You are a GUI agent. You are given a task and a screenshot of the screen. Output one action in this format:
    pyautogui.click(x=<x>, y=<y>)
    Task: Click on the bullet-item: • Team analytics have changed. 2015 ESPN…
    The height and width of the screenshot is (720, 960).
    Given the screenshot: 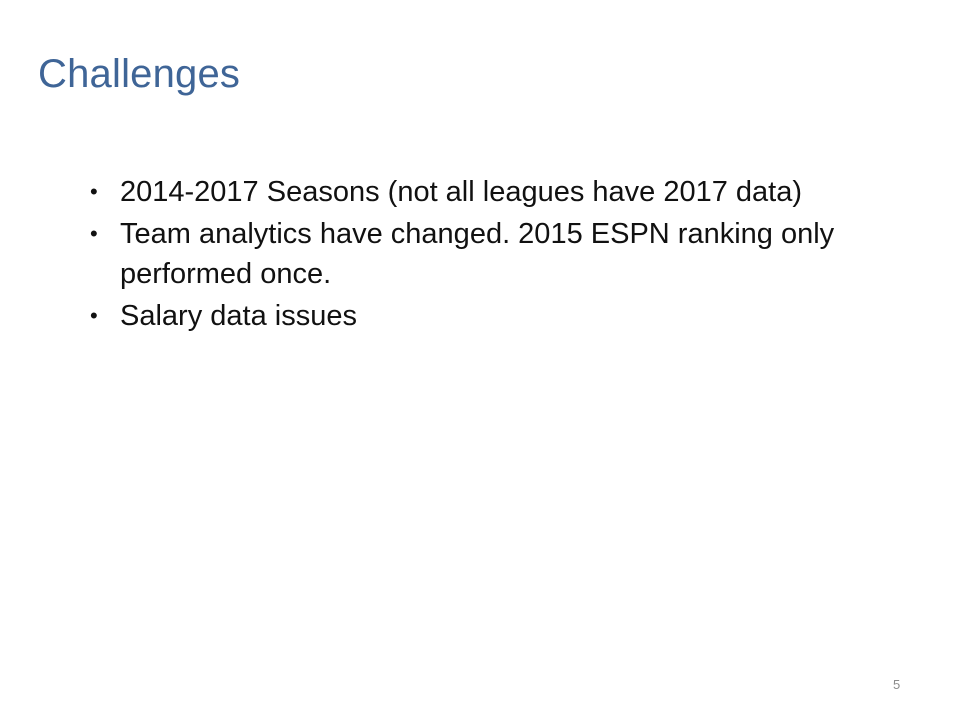 What is the action you would take?
    pyautogui.click(x=480, y=254)
    